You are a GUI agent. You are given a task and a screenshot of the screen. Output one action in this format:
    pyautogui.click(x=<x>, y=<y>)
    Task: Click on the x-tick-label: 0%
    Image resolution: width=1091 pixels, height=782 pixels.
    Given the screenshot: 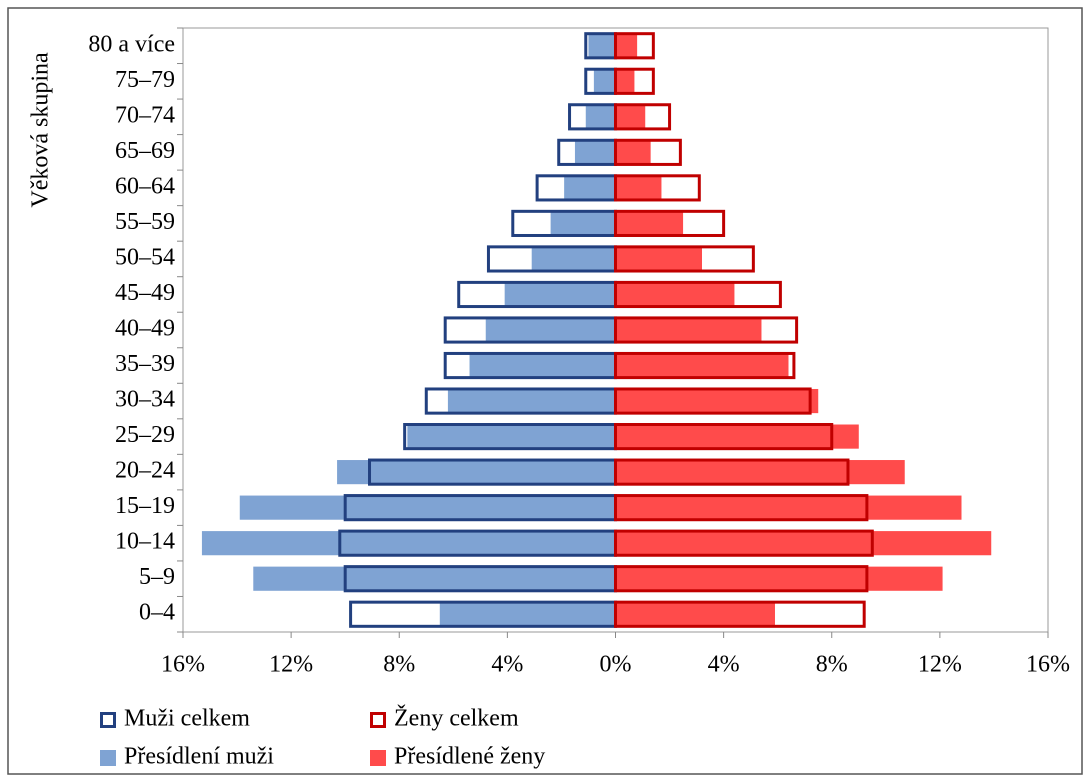 What is the action you would take?
    pyautogui.click(x=616, y=665)
    